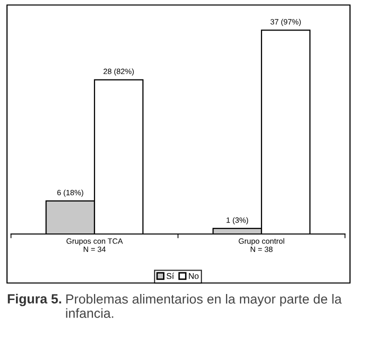 The width and height of the screenshot is (370, 346). Describe the element at coordinates (35, 300) in the screenshot. I see `text: Figura 5.` at that location.